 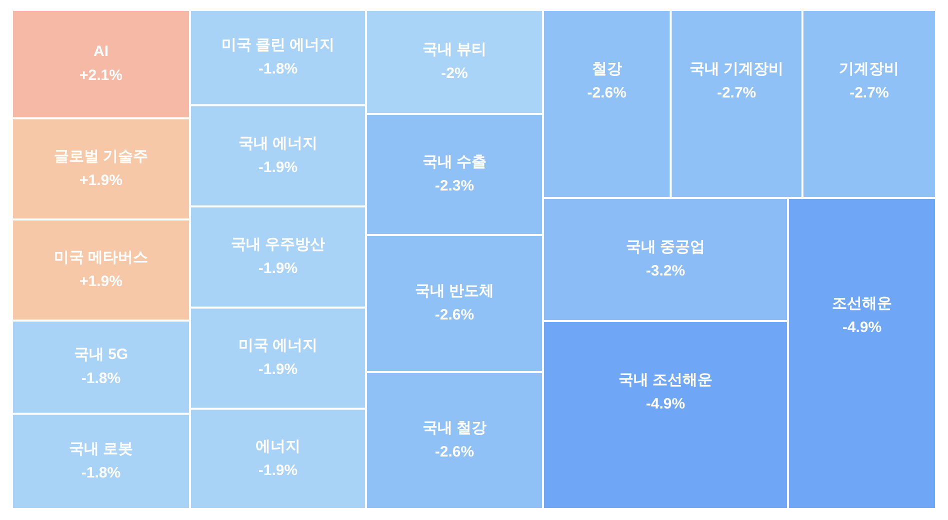 What do you see at coordinates (454, 49) in the screenshot?
I see `category-label: 국내 뷰티` at bounding box center [454, 49].